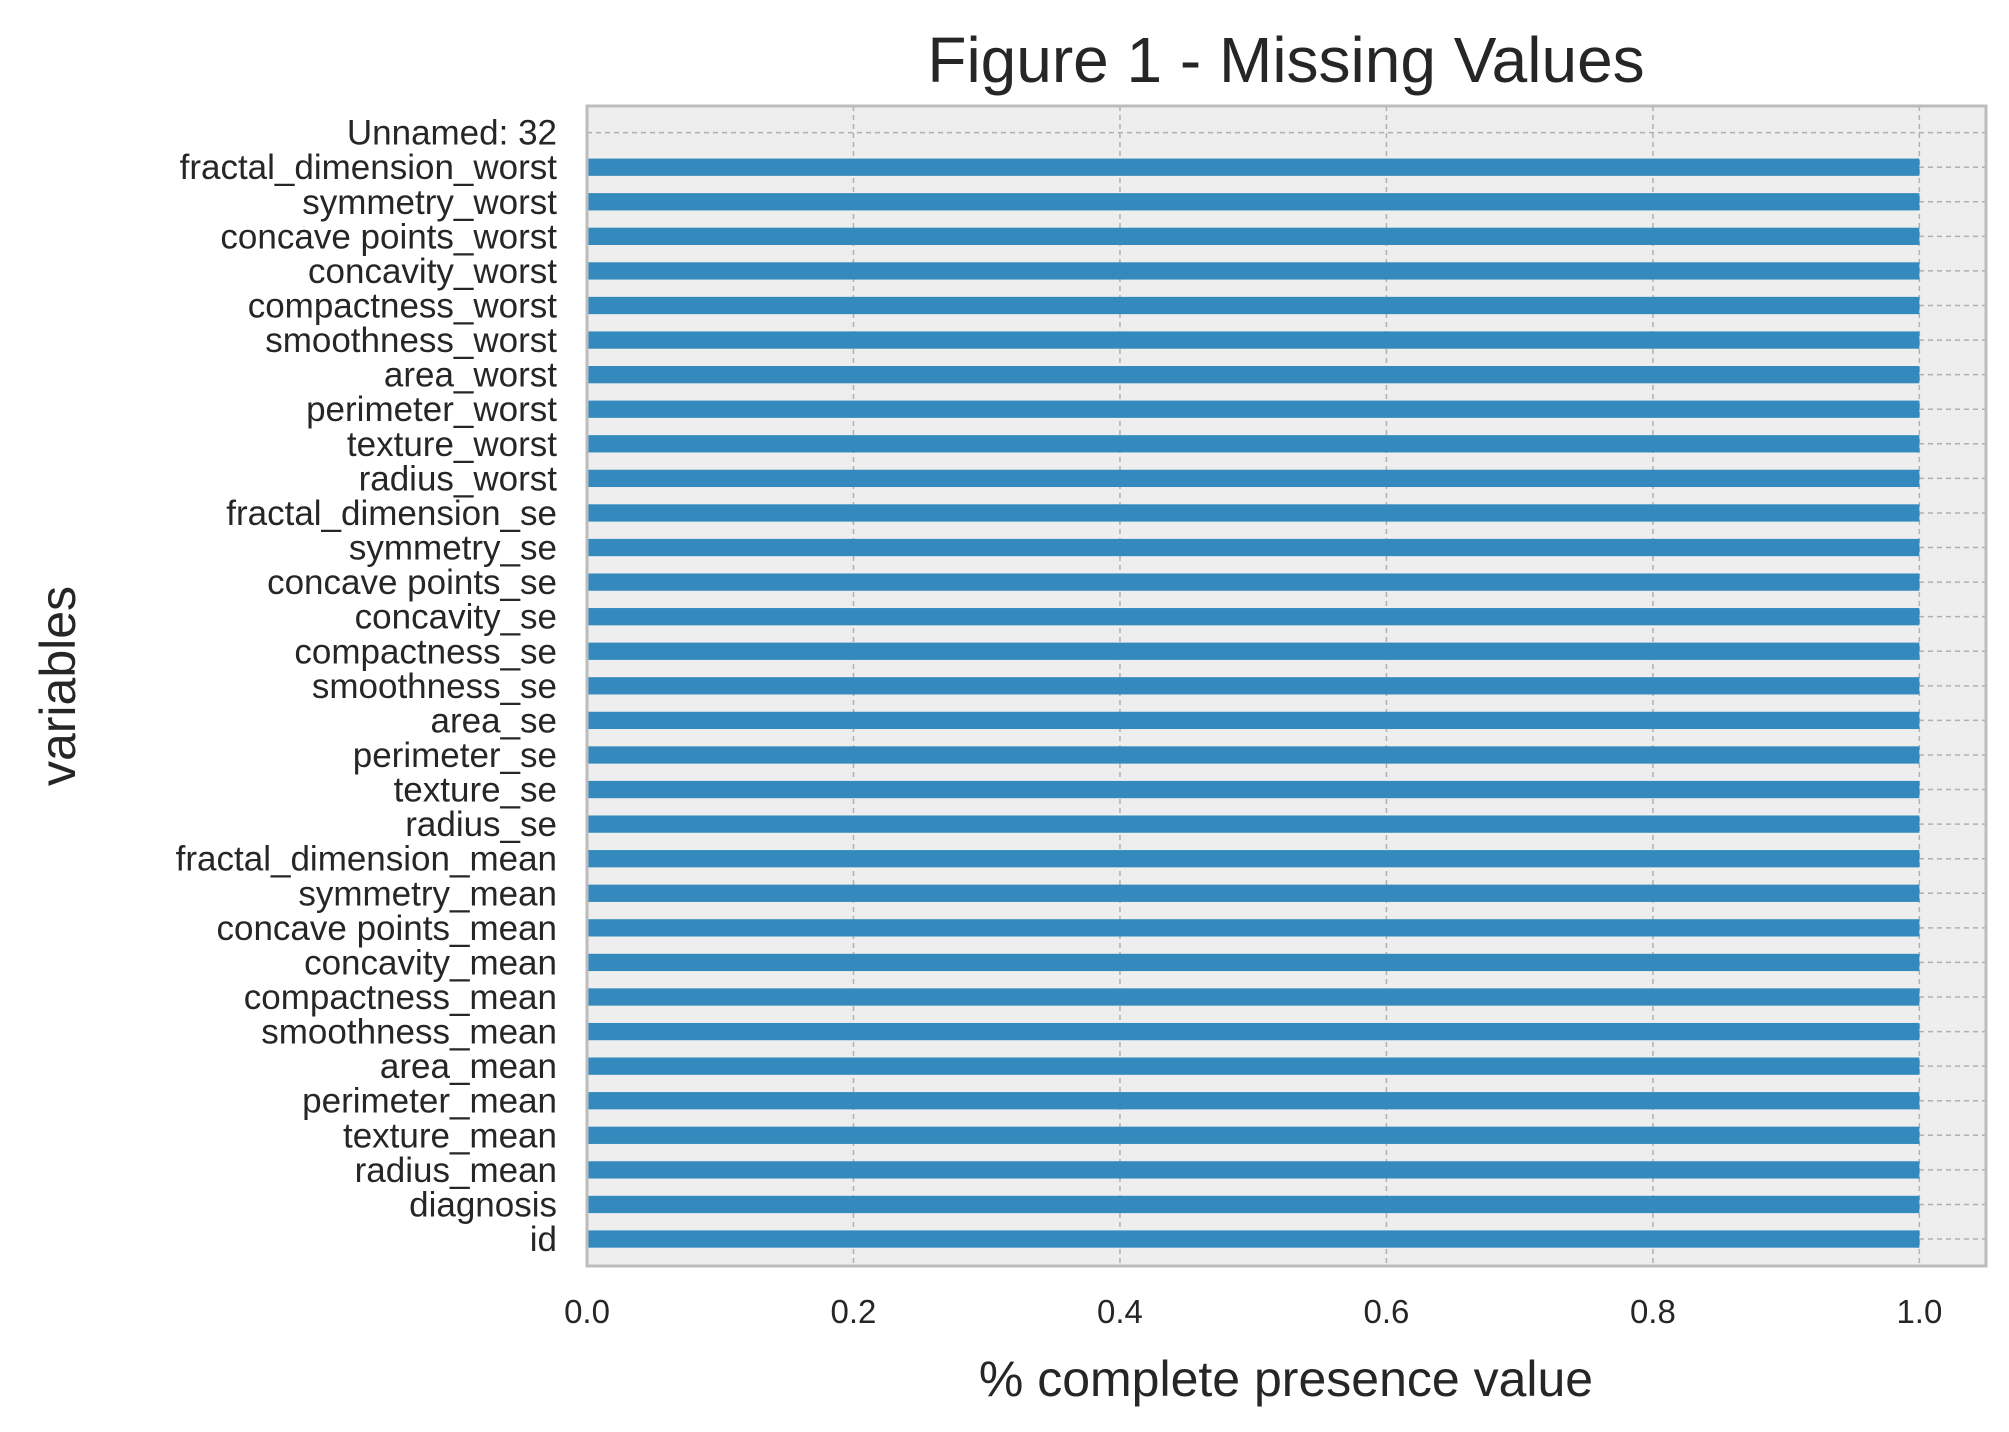  What do you see at coordinates (1286, 1379) in the screenshot?
I see `x-axis-label: % complete presence value` at bounding box center [1286, 1379].